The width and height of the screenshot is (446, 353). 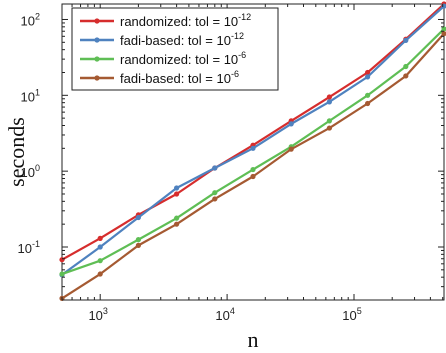 What do you see at coordinates (185, 20) in the screenshot?
I see `legend-label: randomized: tol = 10-12` at bounding box center [185, 20].